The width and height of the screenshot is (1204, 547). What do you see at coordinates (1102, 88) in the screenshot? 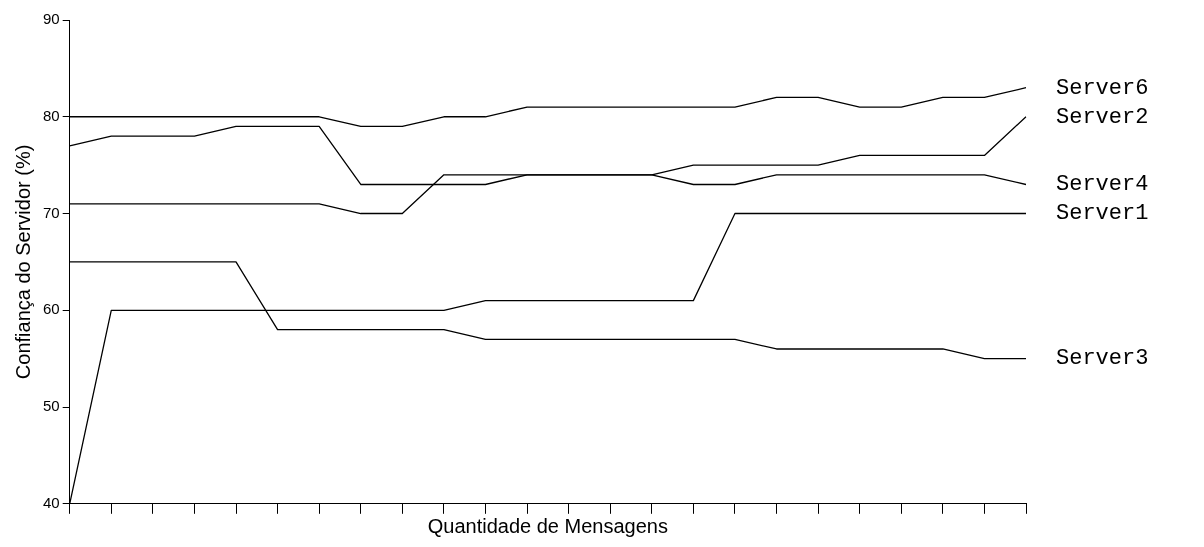
I see `series-label: Server6` at bounding box center [1102, 88].